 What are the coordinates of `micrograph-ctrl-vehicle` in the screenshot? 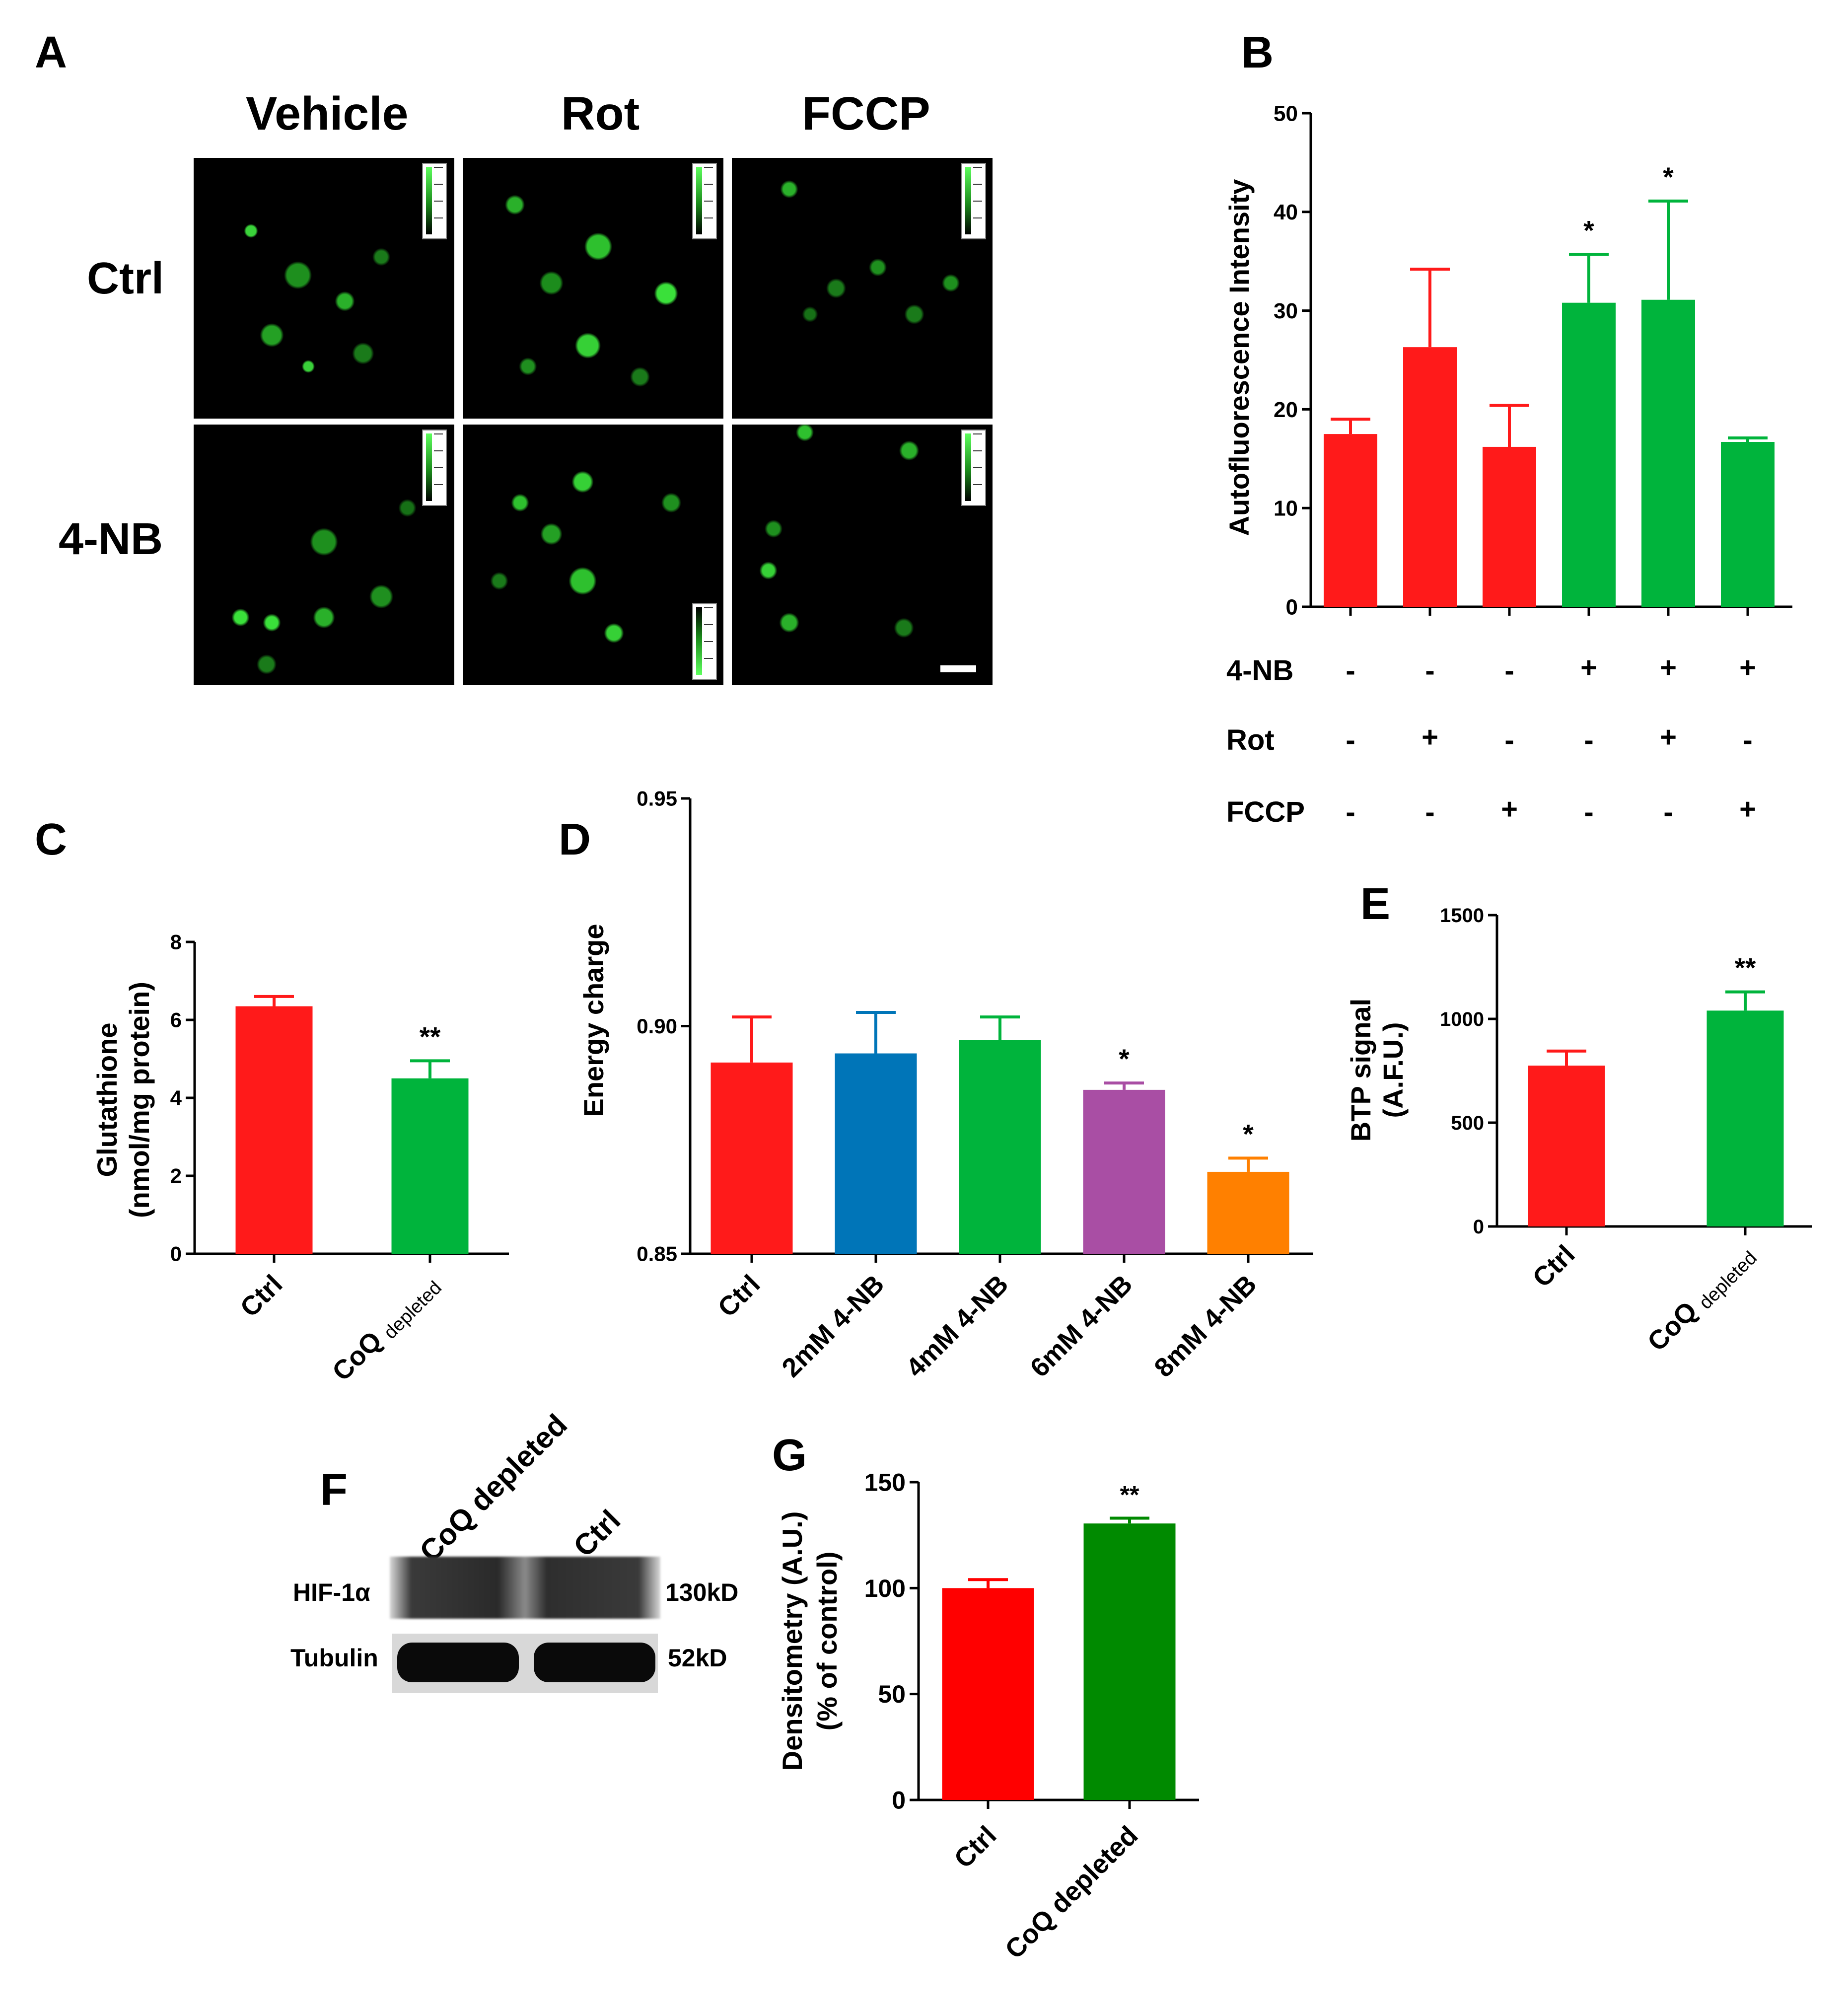 It's located at (324, 288).